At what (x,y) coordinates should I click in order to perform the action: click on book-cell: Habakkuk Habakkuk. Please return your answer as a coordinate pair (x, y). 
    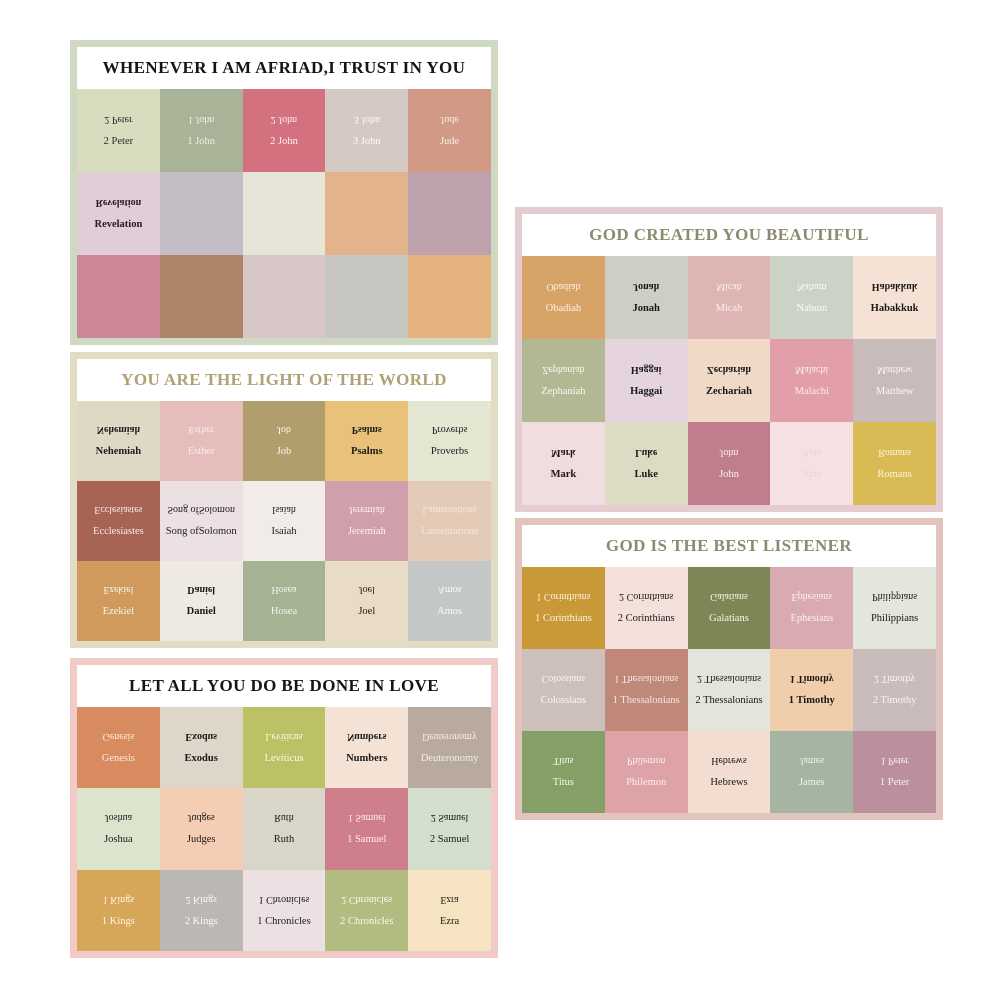
    Looking at the image, I should click on (894, 297).